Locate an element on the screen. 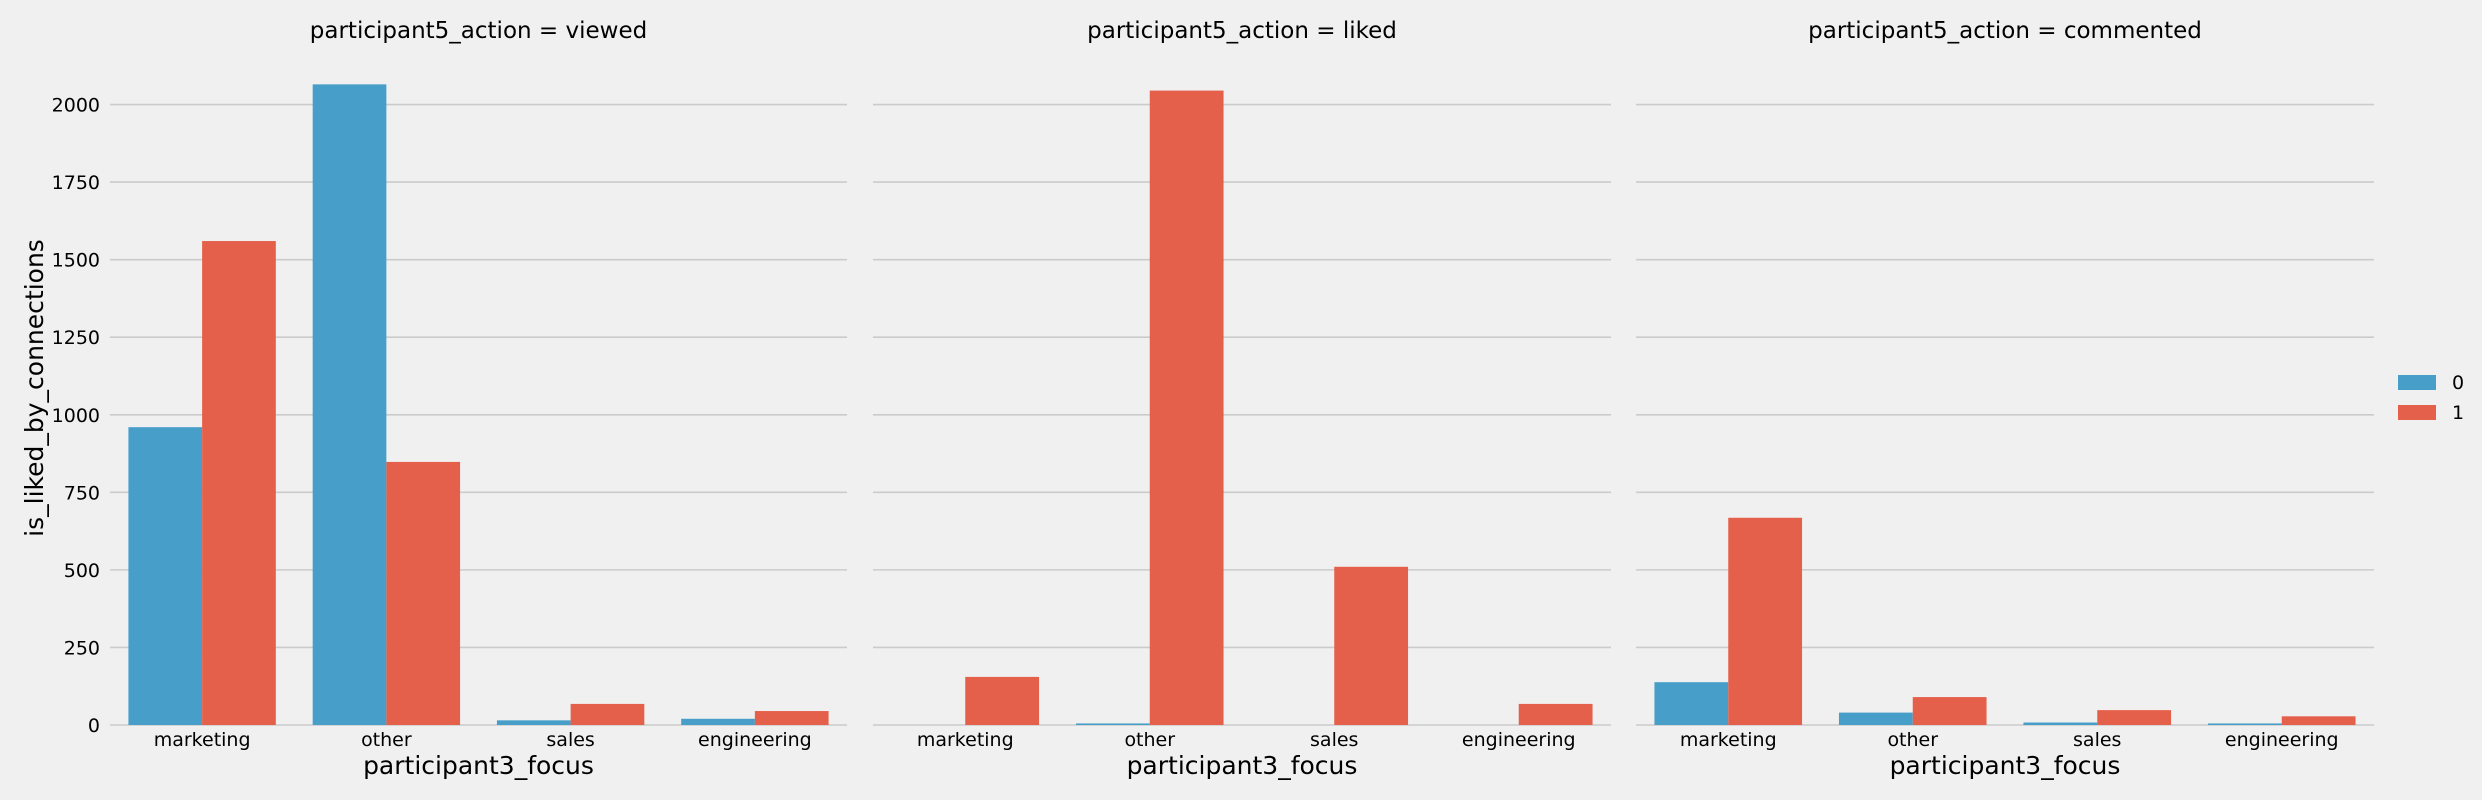 Image resolution: width=2482 pixels, height=800 pixels. panel-title: participant5_action = liked is located at coordinates (1242, 31).